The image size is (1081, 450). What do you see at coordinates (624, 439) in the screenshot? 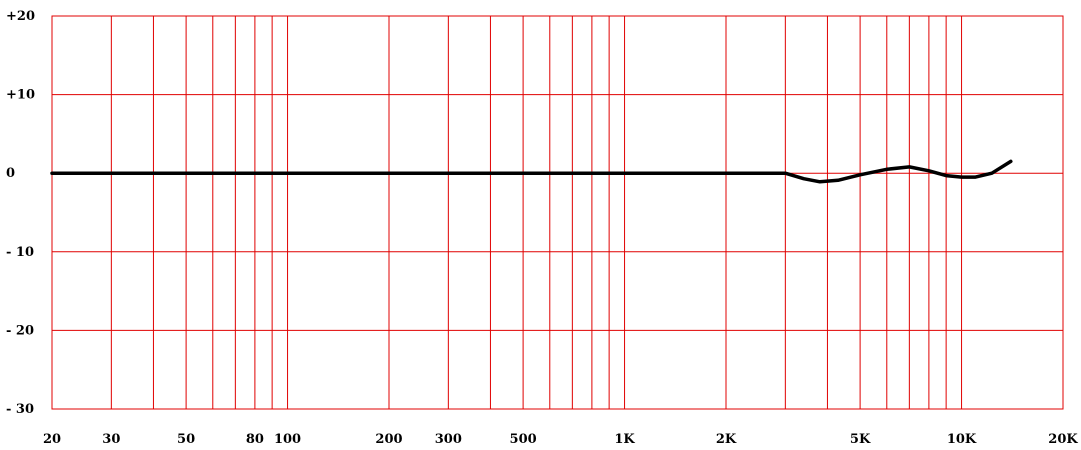
I see `x-tick-label: 1K` at bounding box center [624, 439].